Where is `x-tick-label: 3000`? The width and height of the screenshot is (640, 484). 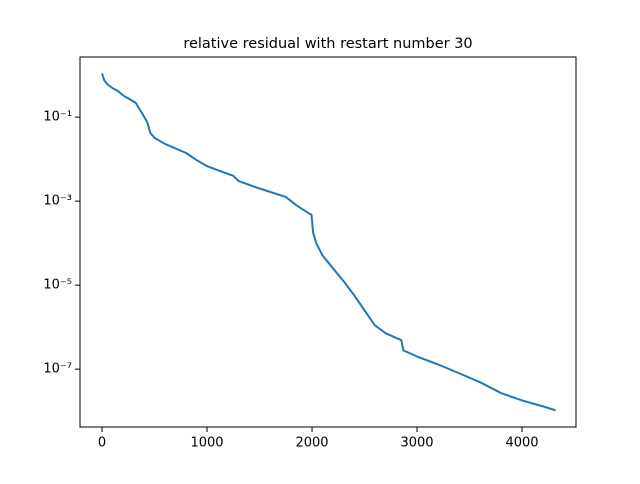
x-tick-label: 3000 is located at coordinates (416, 443).